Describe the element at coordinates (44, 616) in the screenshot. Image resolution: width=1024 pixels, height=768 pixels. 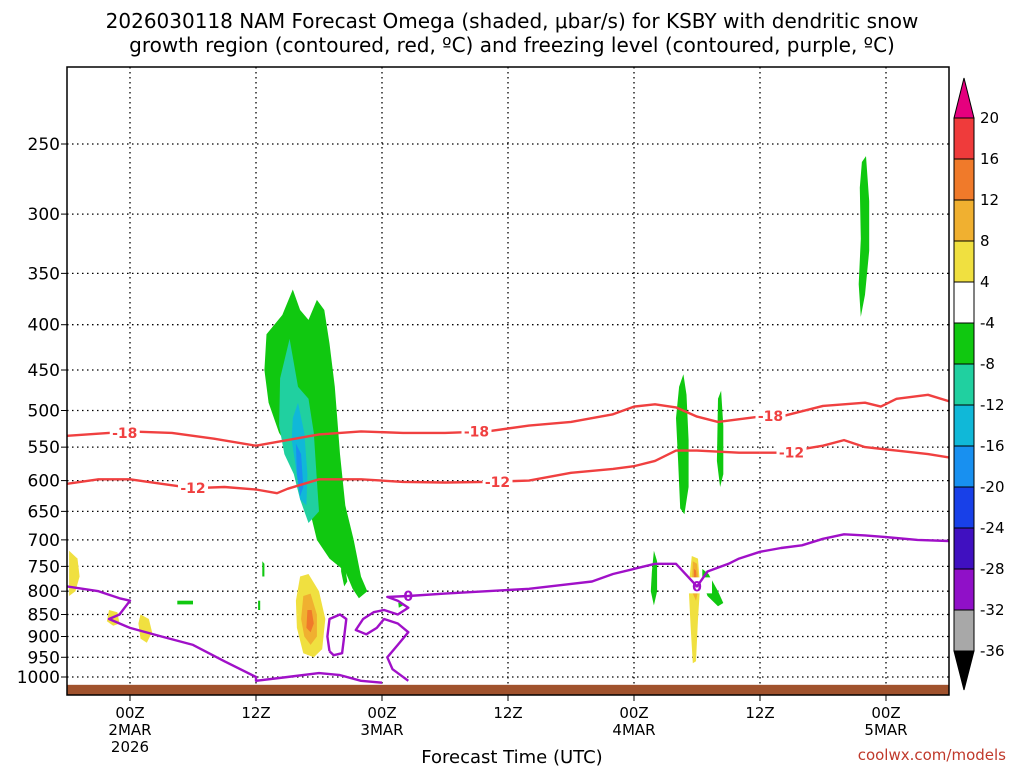
I see `y-tick-label: 850` at that location.